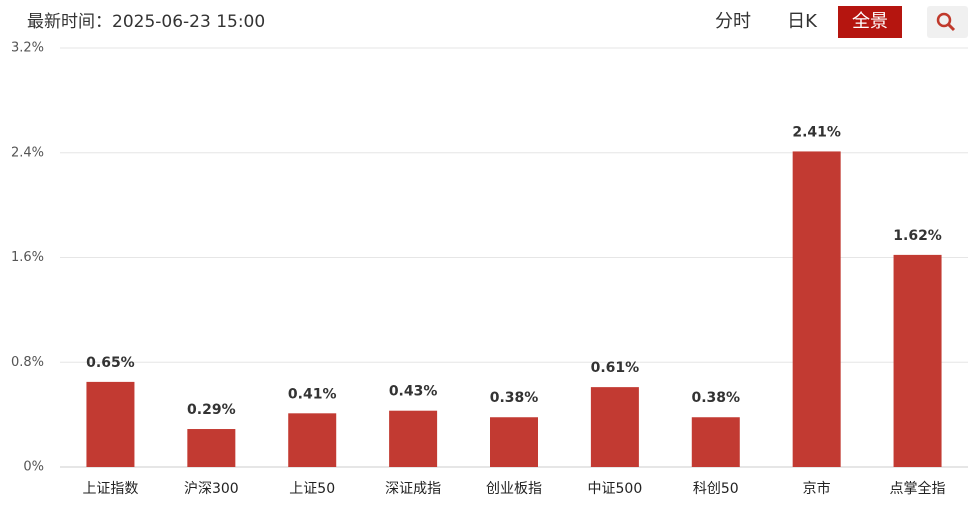  Describe the element at coordinates (27, 152) in the screenshot. I see `y-tick-label: 2.4%` at that location.